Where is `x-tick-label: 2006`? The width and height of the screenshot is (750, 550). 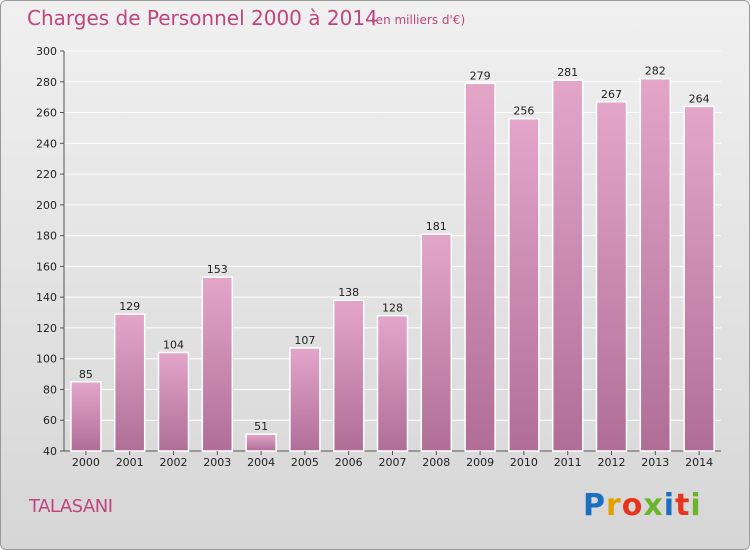 x-tick-label: 2006 is located at coordinates (349, 462).